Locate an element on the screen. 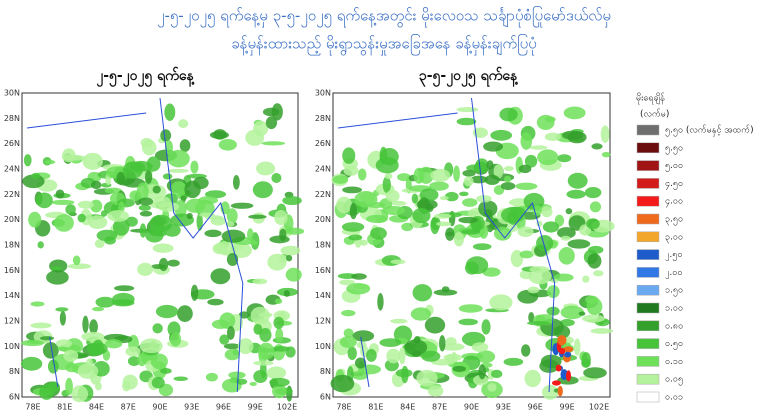 This screenshot has width=768, height=419. y-tick-label: 26N is located at coordinates (323, 143).